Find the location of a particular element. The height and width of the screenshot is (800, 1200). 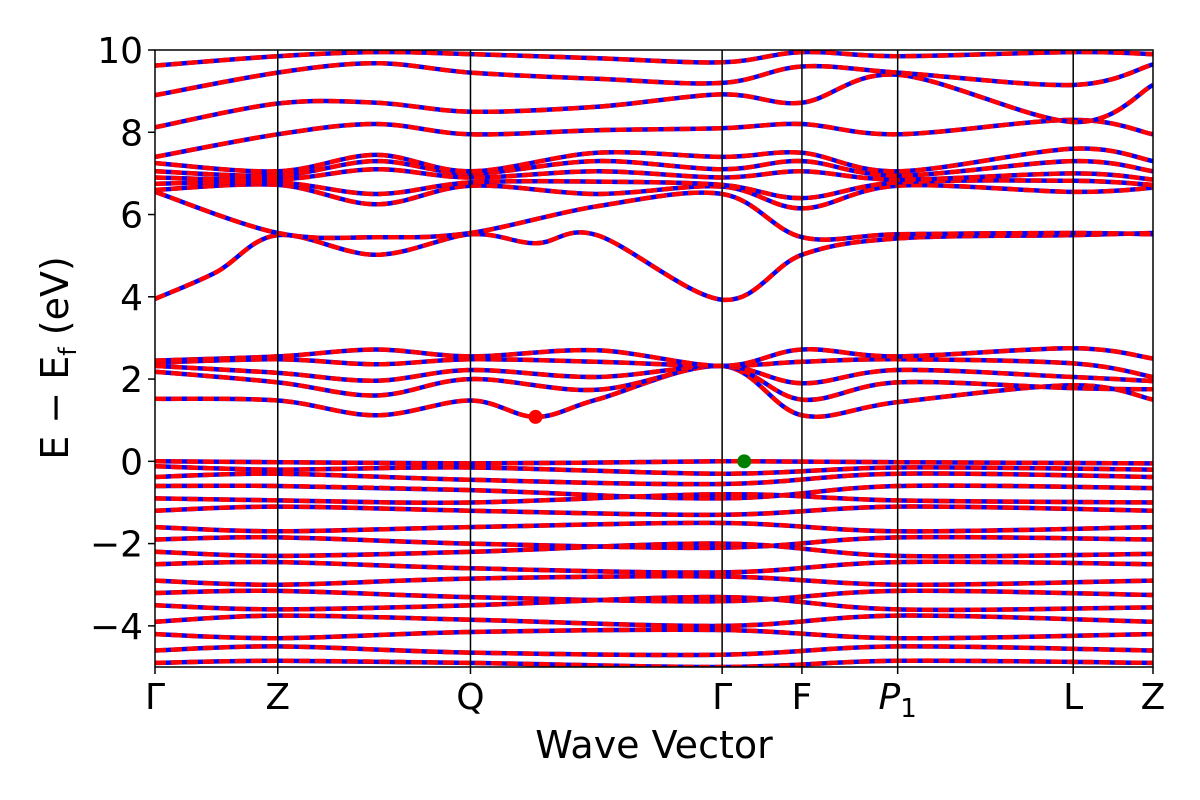

x-tick-label-main: F is located at coordinates (802, 697).